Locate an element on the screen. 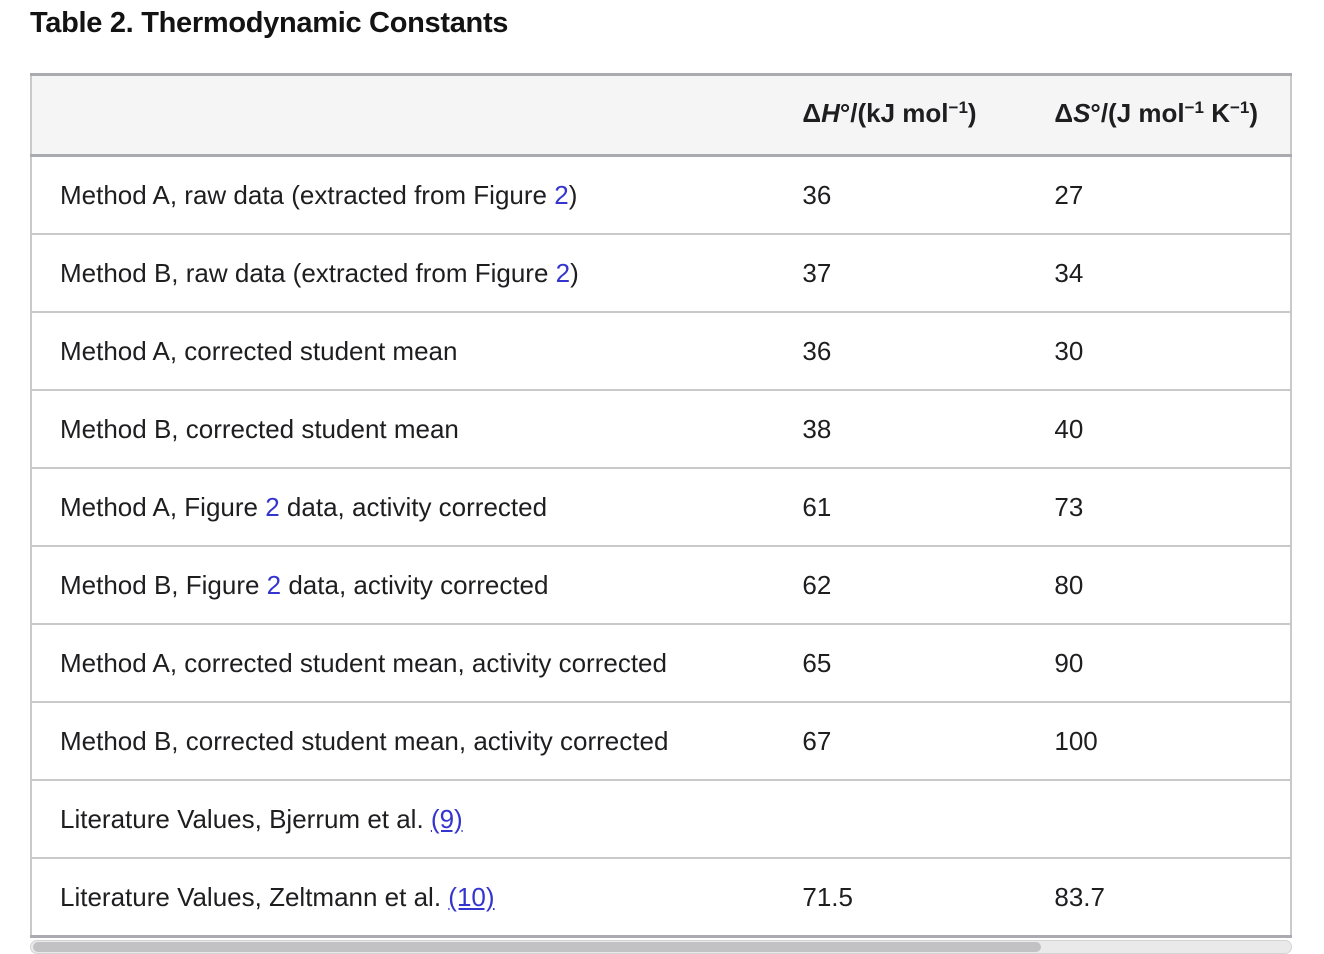 This screenshot has height=954, width=1324. delta-s-value-cell: 40 is located at coordinates (1158, 429).